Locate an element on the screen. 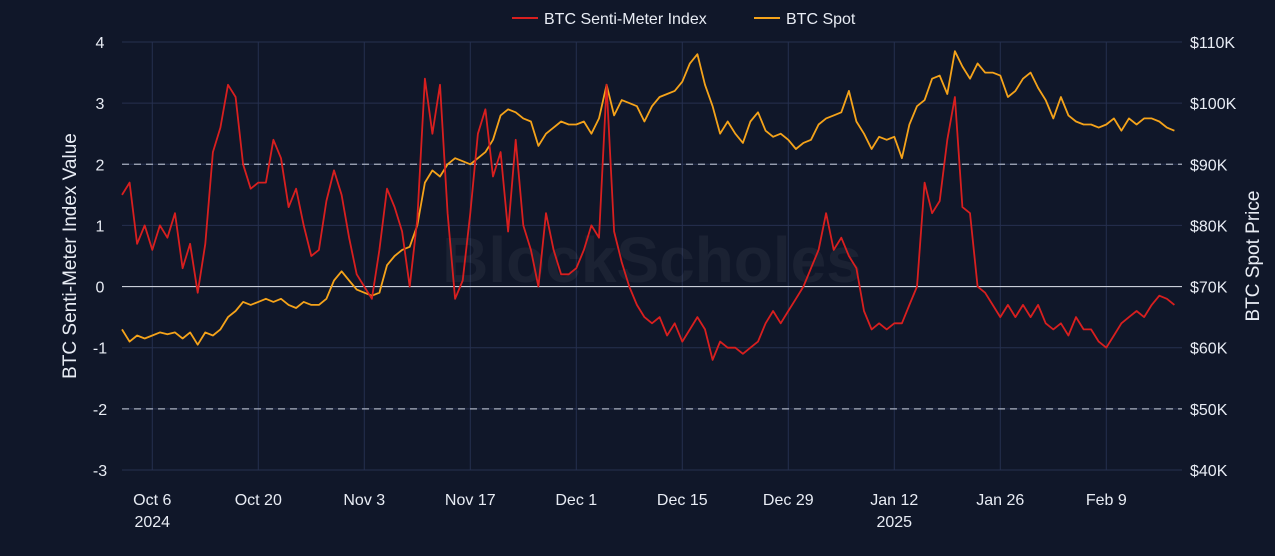 This screenshot has width=1275, height=556. y-axis-right-title: BTC Spot Price is located at coordinates (1253, 256).